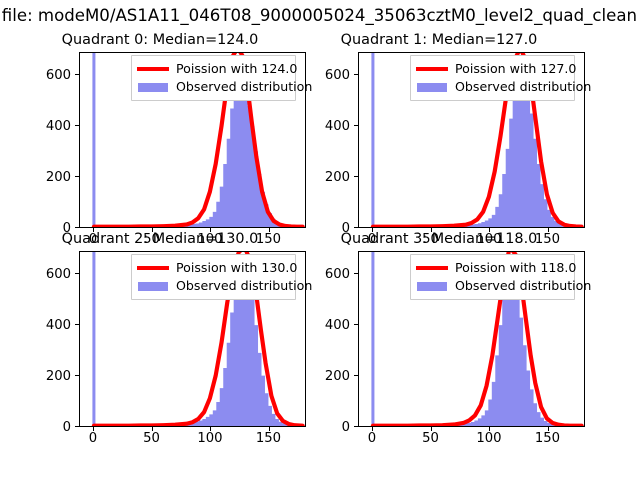  I want to click on xticklabel-q0-3: 150, so click(268, 239).